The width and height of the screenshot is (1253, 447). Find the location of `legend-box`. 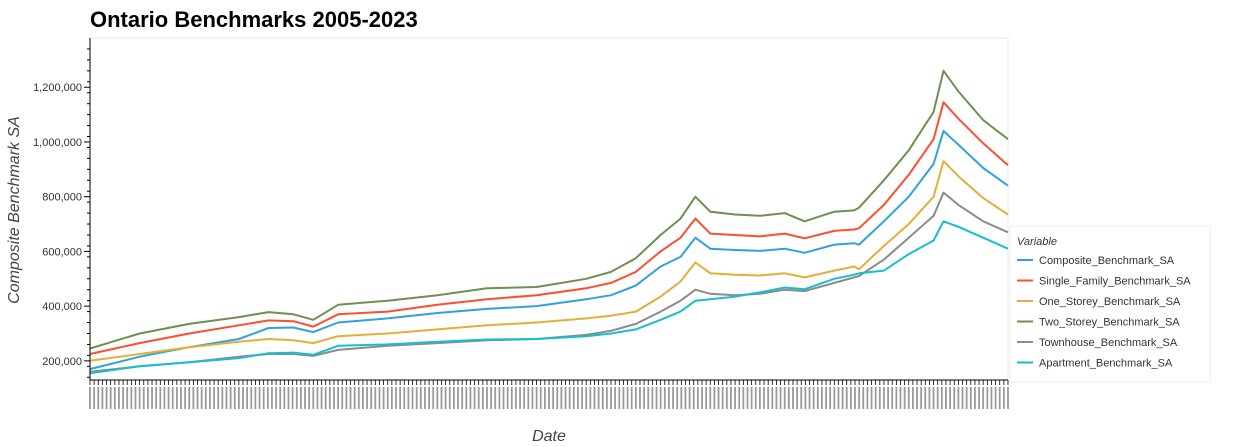

legend-box is located at coordinates (1110, 304).